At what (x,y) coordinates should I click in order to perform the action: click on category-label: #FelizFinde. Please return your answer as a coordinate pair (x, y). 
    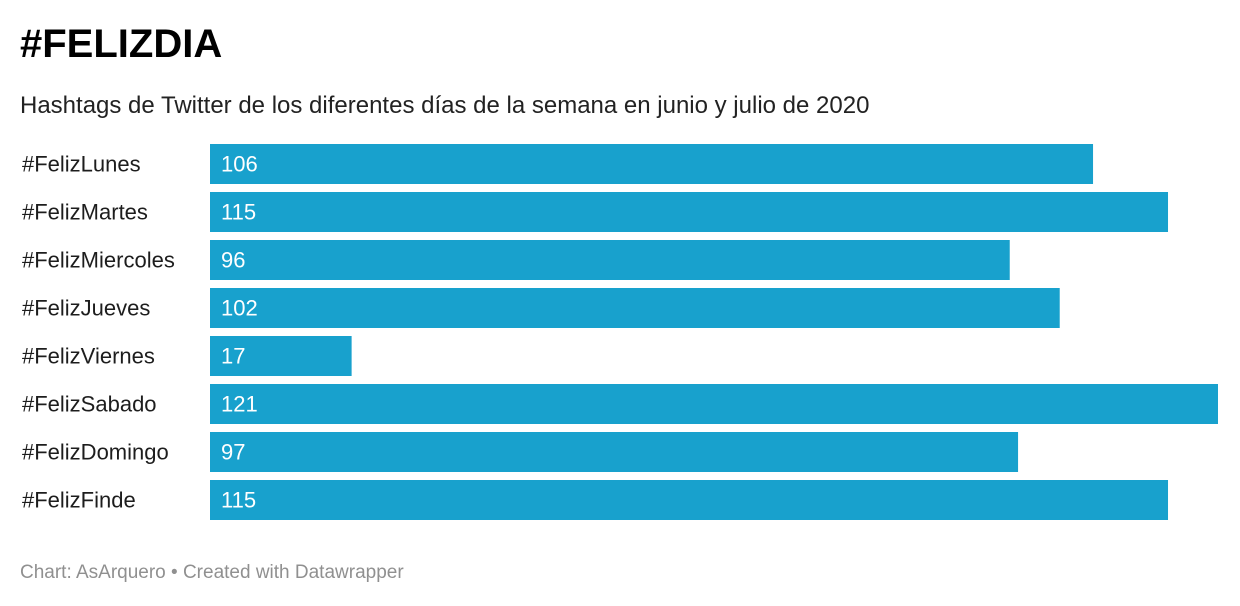
    Looking at the image, I should click on (79, 500).